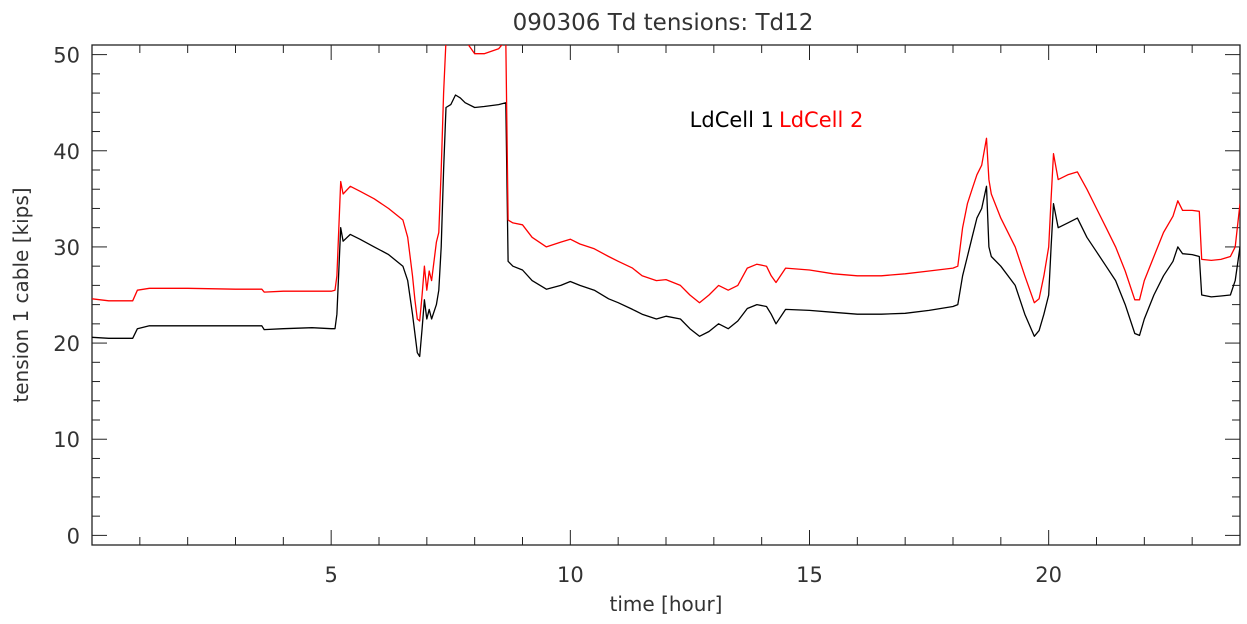 The image size is (1247, 624). I want to click on x-tick-label: 10, so click(570, 575).